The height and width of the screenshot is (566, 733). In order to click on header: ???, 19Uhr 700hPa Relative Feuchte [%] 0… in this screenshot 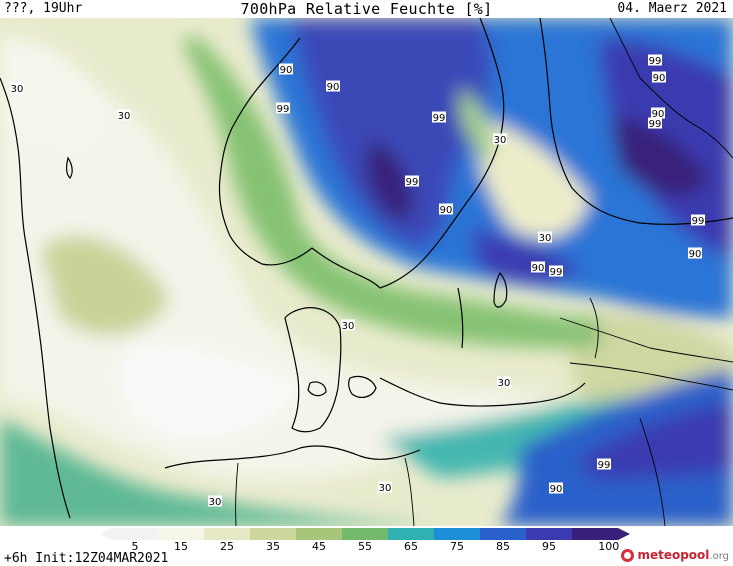, I will do `click(366, 9)`.